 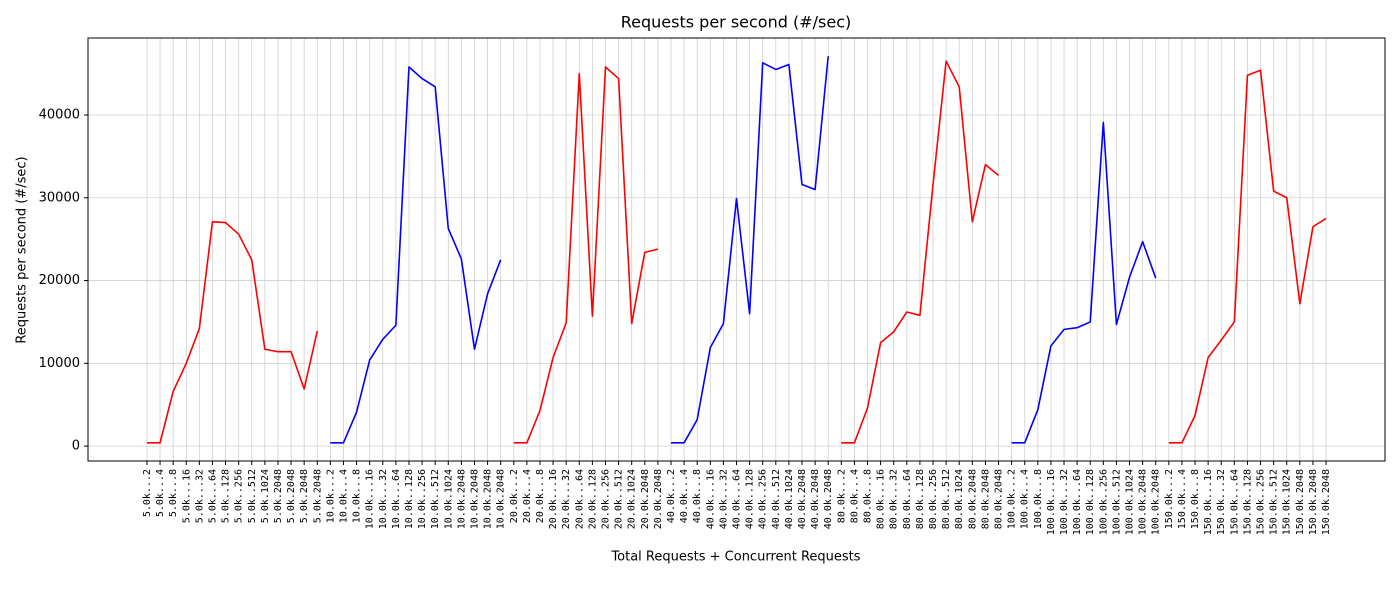 What do you see at coordinates (894, 499) in the screenshot?
I see `x-tick-label: 80.0k...32` at bounding box center [894, 499].